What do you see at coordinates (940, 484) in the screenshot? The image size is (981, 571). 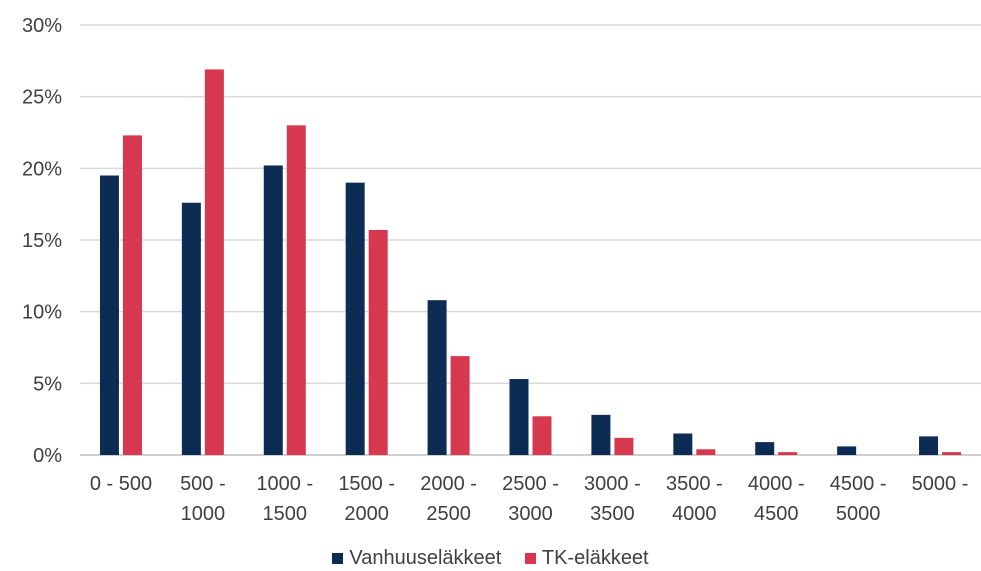 I see `x-tick-label: 5000 -` at bounding box center [940, 484].